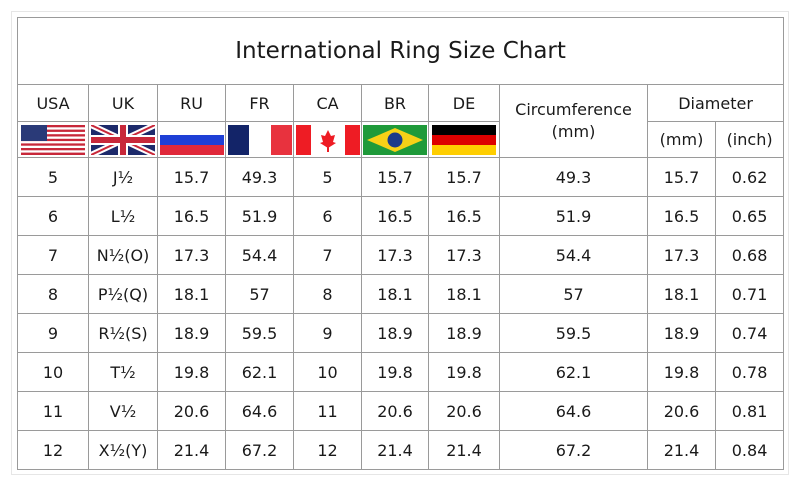 This screenshot has height=481, width=796. I want to click on header-usa: USA, so click(53, 103).